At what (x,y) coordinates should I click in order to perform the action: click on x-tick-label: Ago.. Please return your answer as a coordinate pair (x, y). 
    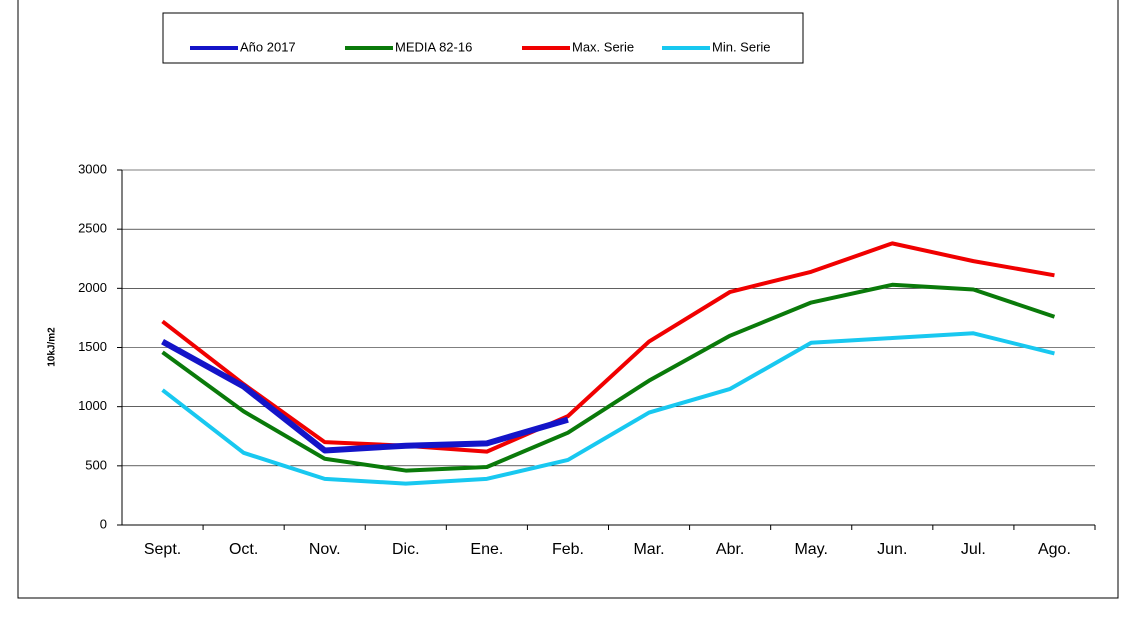
    Looking at the image, I should click on (1054, 549).